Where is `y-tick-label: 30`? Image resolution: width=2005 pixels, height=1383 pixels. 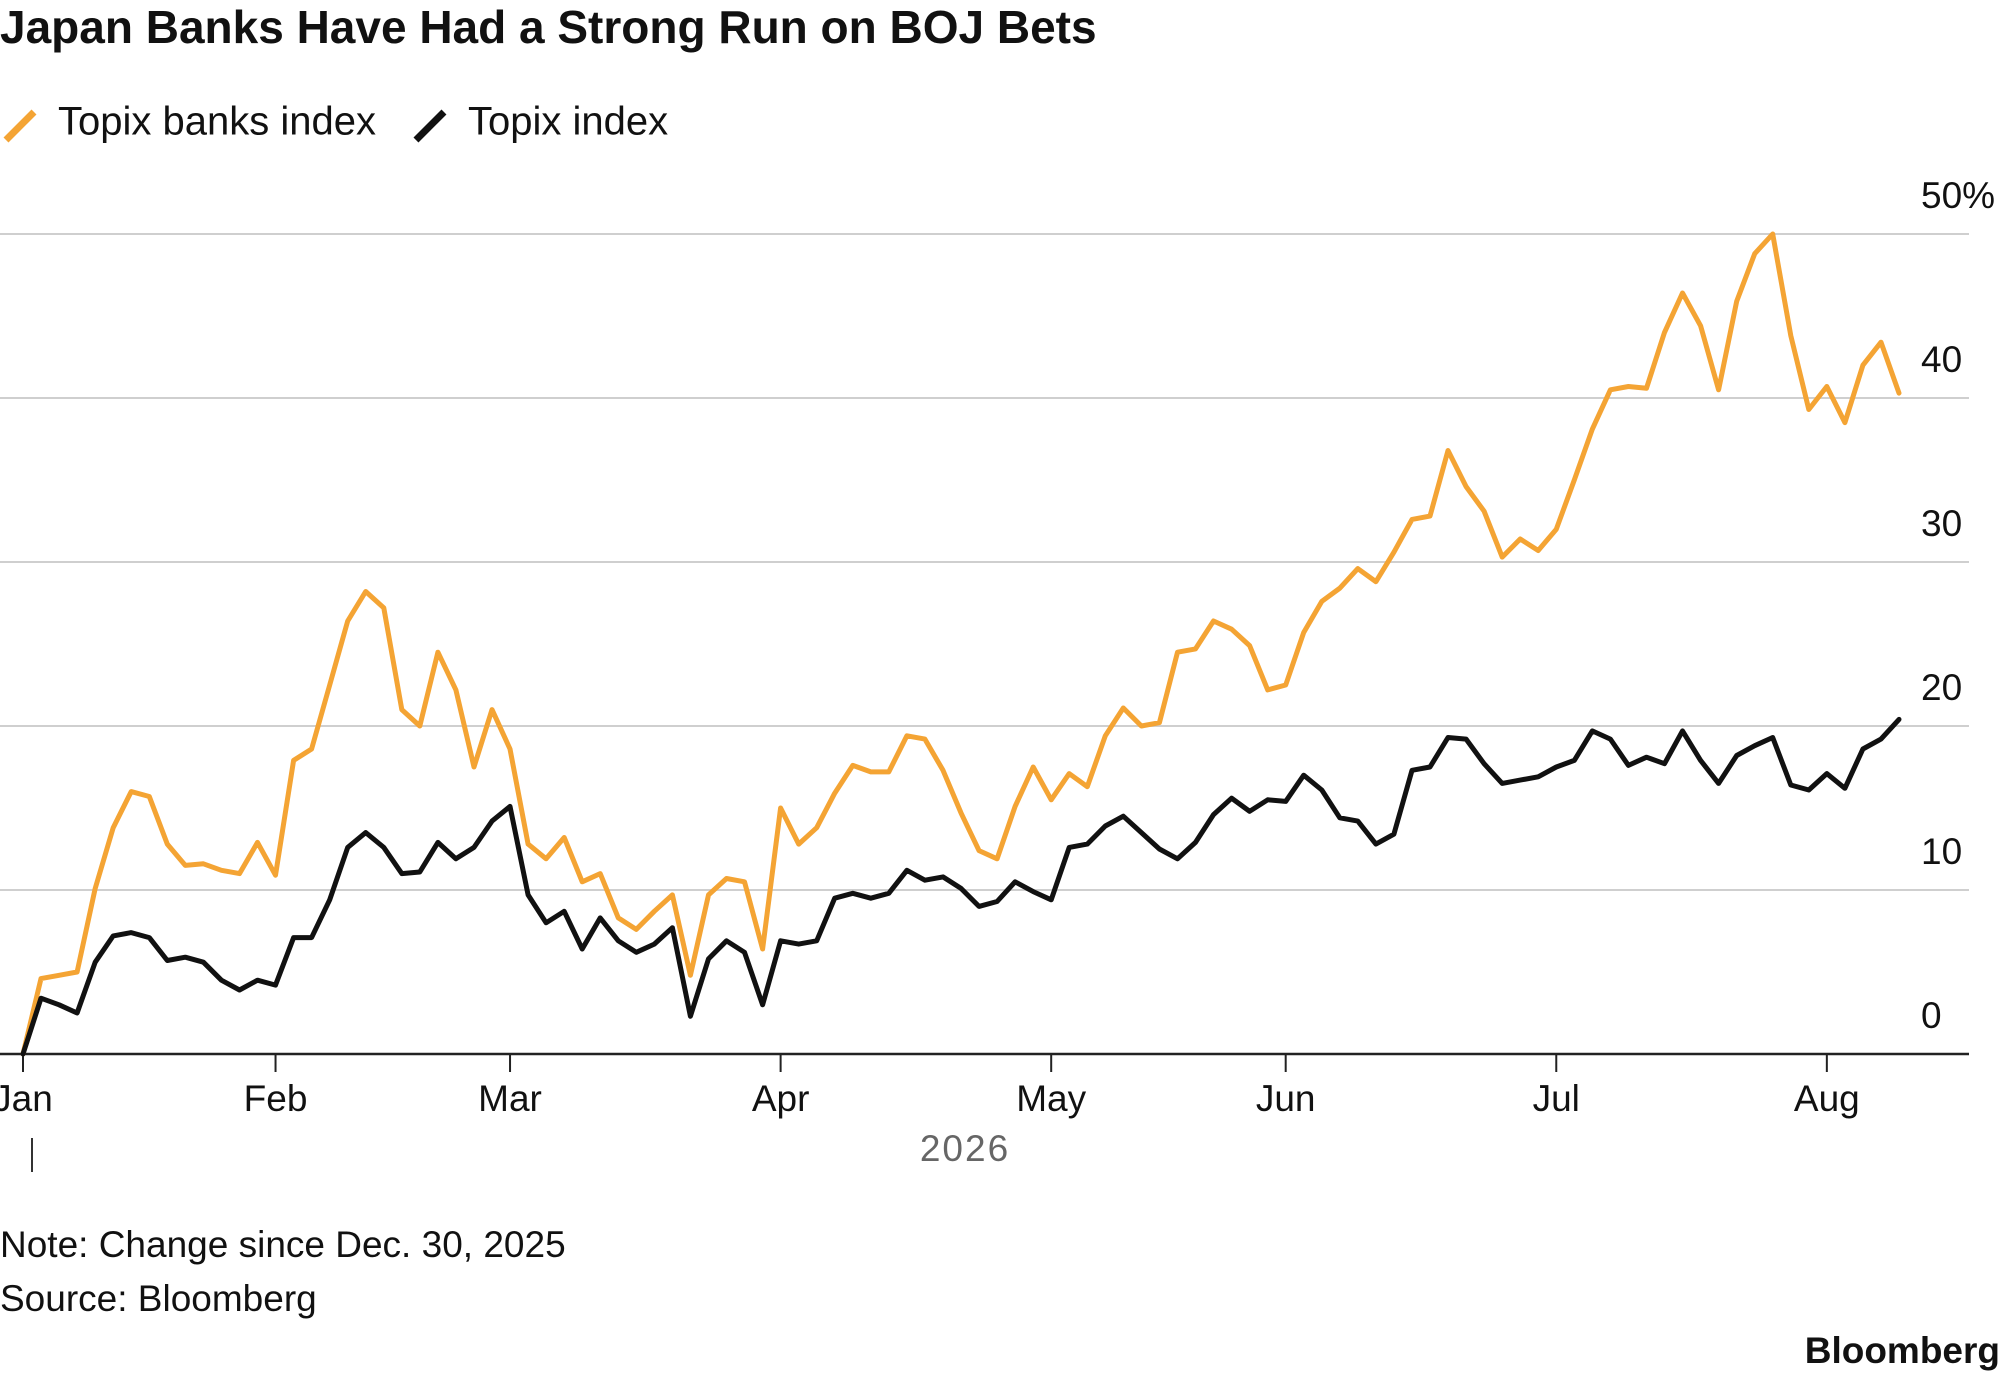
y-tick-label: 30 is located at coordinates (1941, 523).